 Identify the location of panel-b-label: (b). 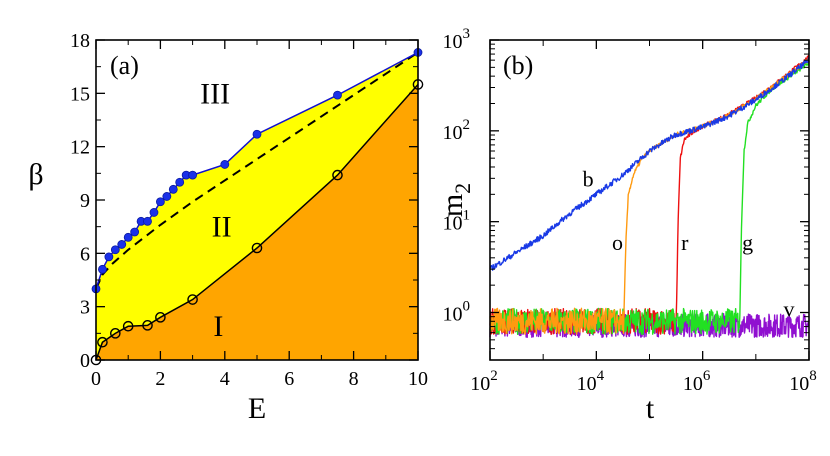
(518, 65).